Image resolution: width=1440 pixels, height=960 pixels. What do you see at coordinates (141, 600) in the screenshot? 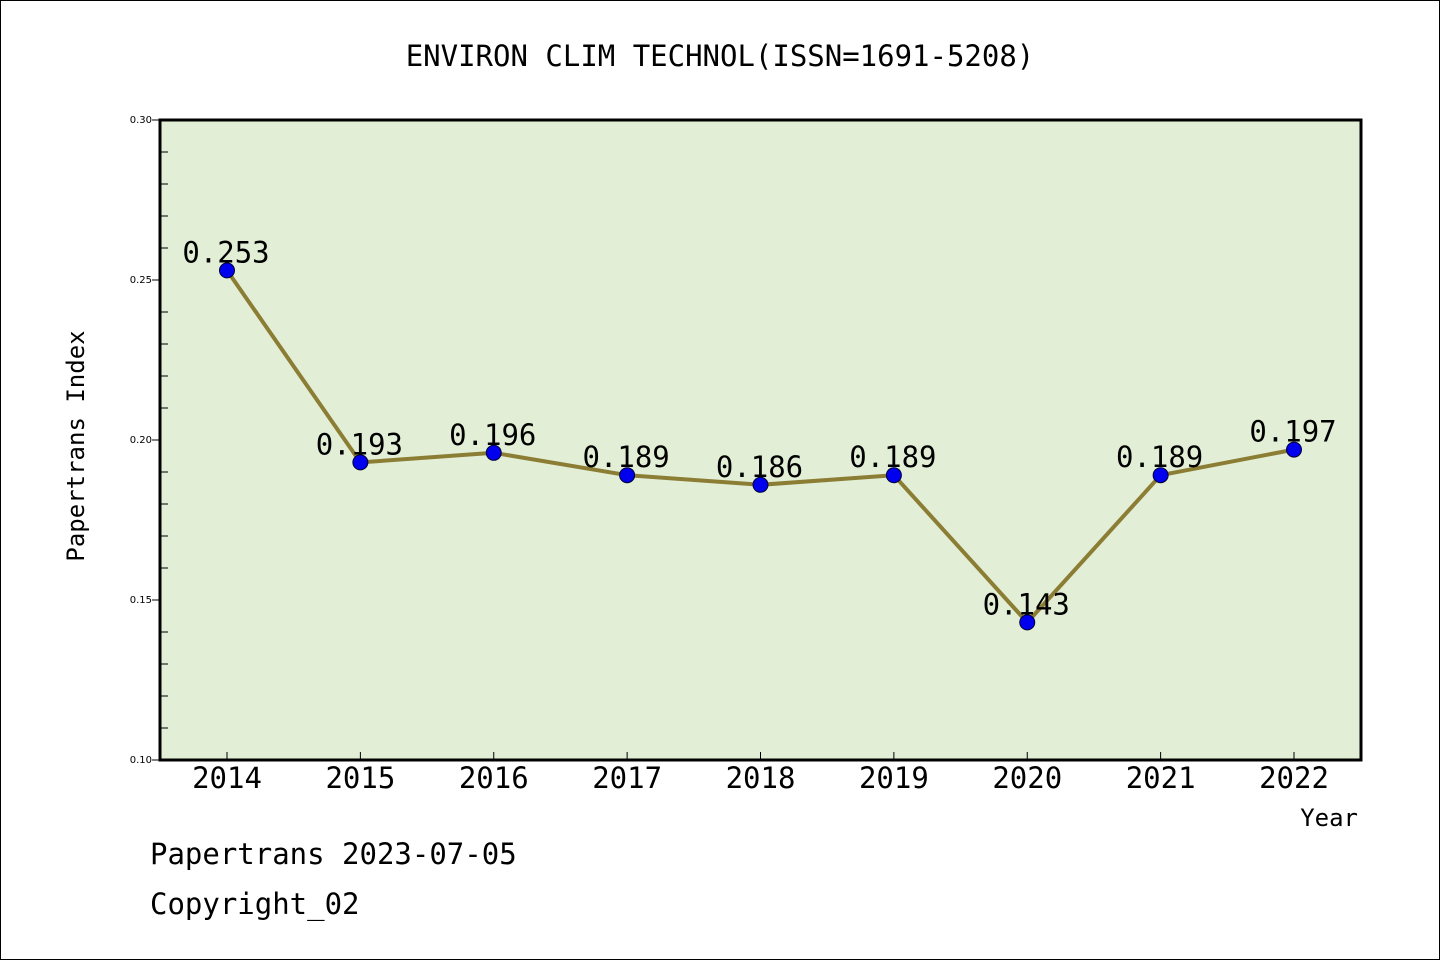
I see `y-tick-label: 0.15` at bounding box center [141, 600].